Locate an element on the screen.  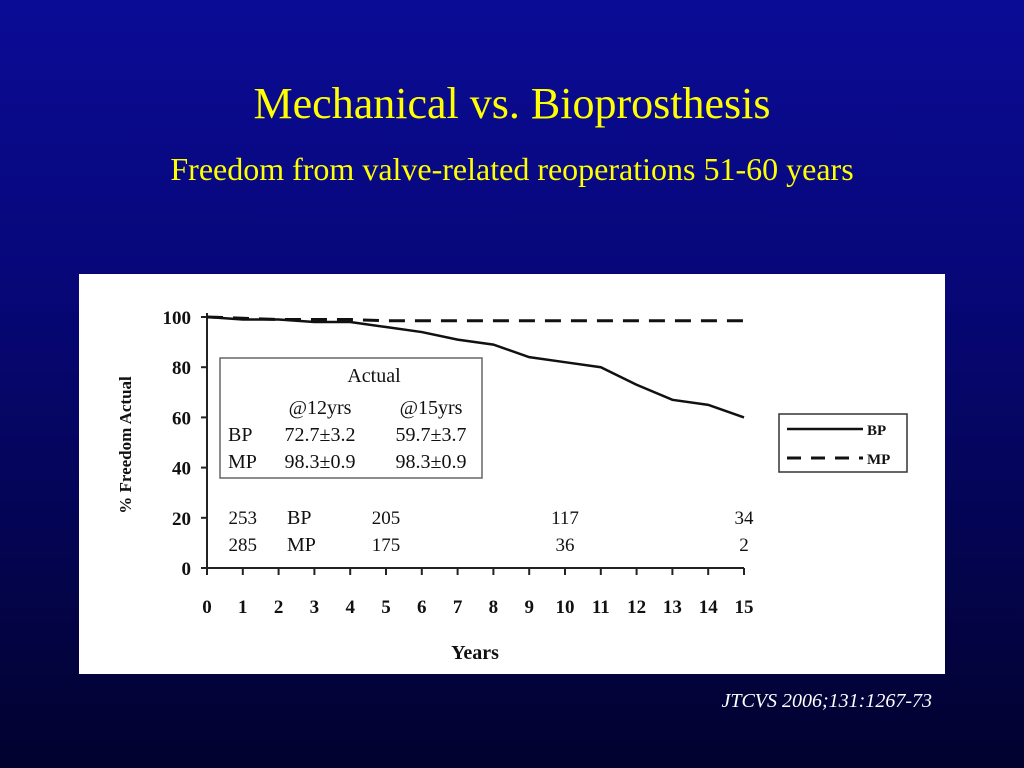
x-tick-label: 12 is located at coordinates (636, 607).